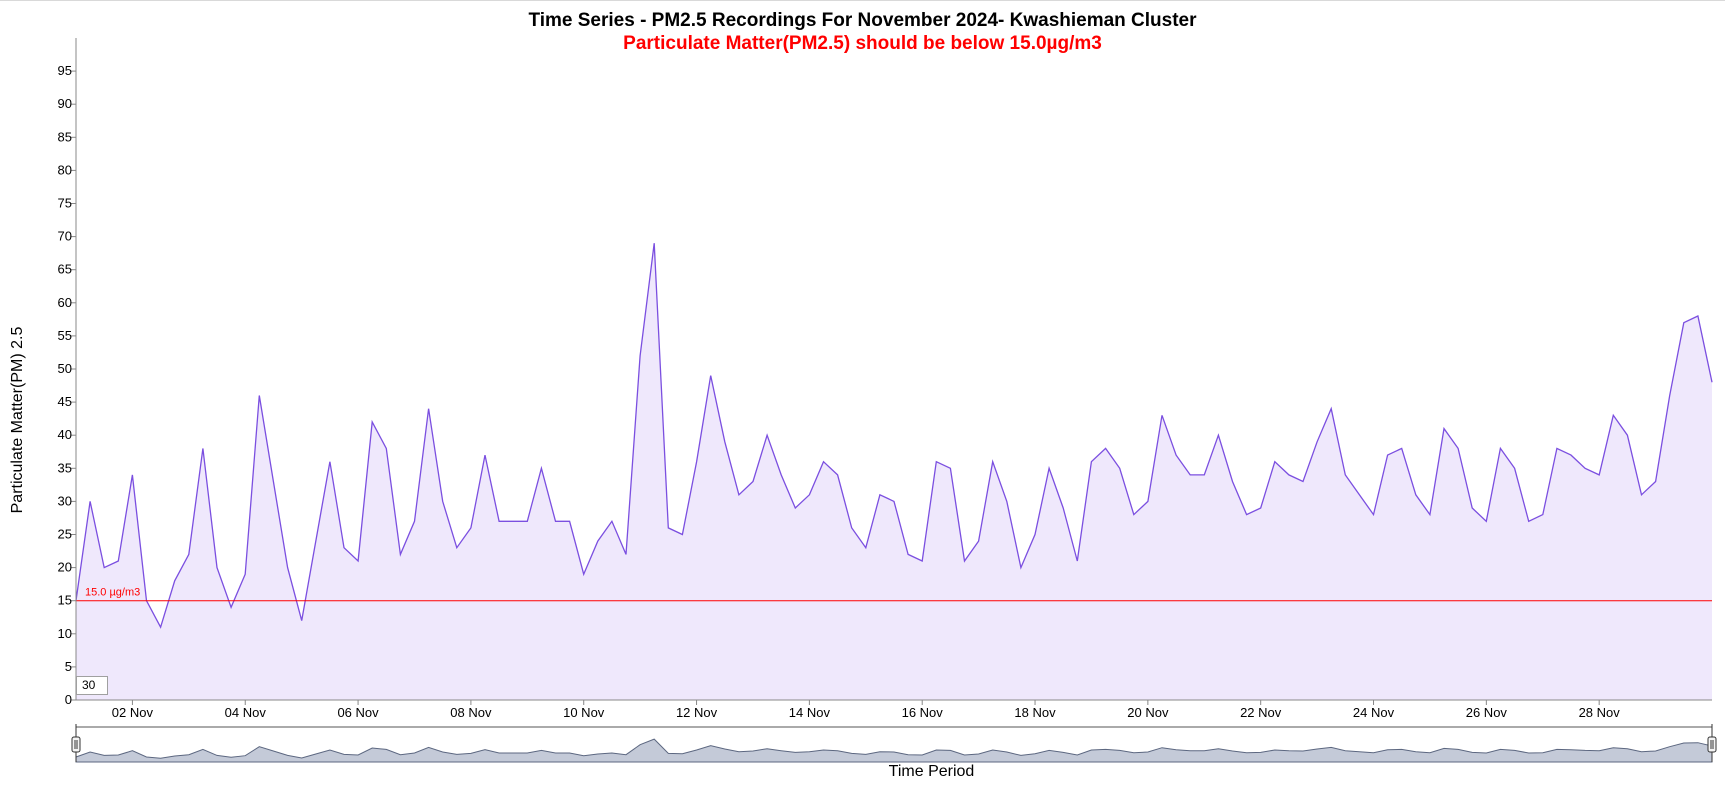  What do you see at coordinates (65, 169) in the screenshot?
I see `y-tick-label: 80` at bounding box center [65, 169].